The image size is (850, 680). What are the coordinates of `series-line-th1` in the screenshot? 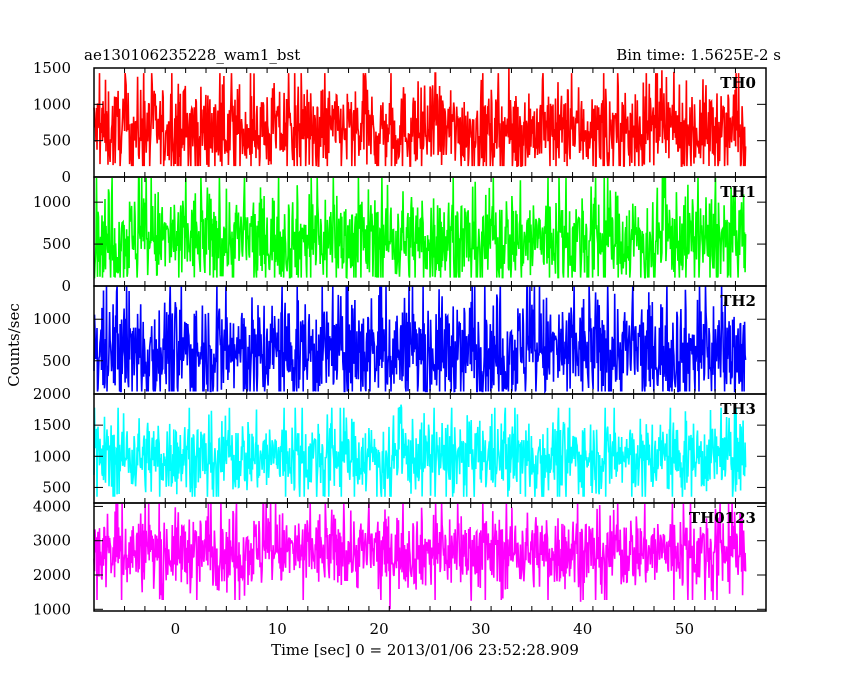 It's located at (420, 227).